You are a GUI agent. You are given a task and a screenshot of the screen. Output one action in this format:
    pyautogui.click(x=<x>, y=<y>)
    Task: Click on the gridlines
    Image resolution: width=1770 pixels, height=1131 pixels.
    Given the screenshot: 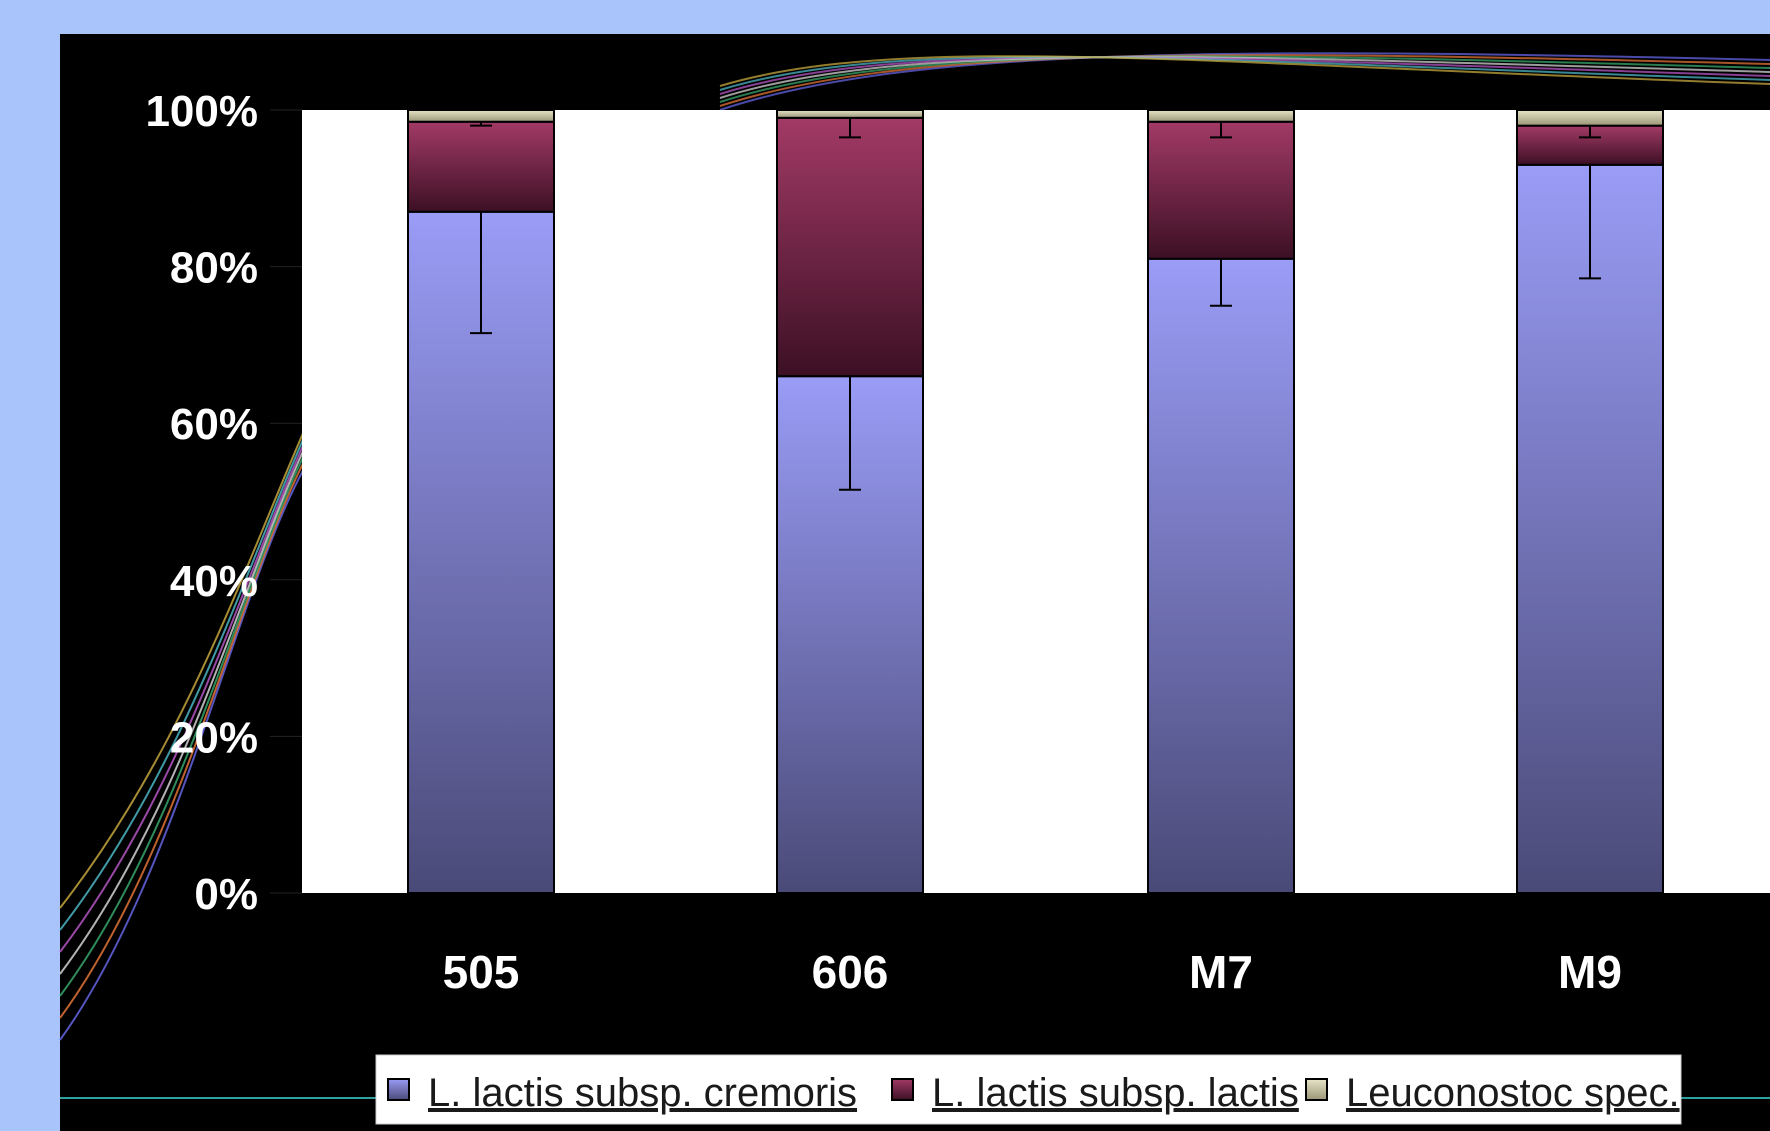 What is the action you would take?
    pyautogui.click(x=286, y=501)
    